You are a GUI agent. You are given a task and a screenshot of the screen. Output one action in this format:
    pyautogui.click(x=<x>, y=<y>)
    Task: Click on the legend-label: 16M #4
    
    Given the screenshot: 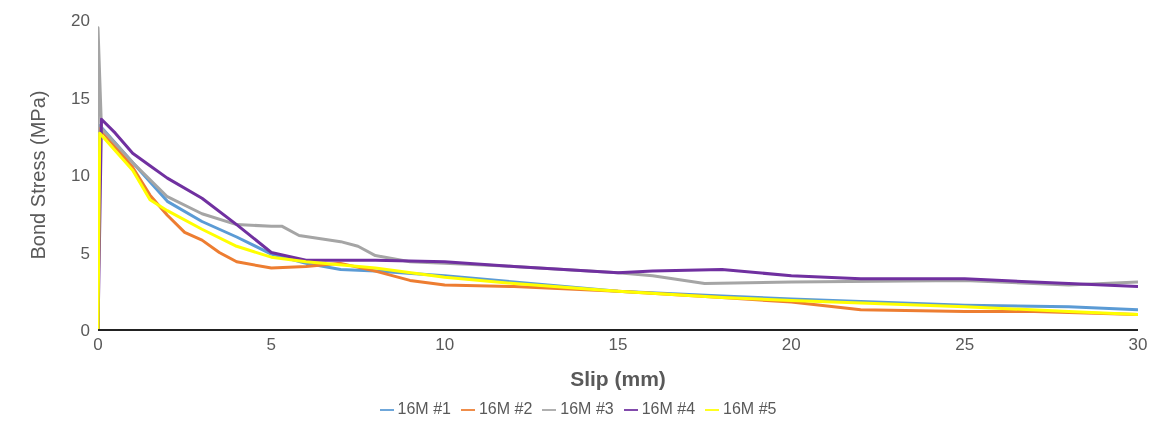 What is the action you would take?
    pyautogui.click(x=668, y=408)
    